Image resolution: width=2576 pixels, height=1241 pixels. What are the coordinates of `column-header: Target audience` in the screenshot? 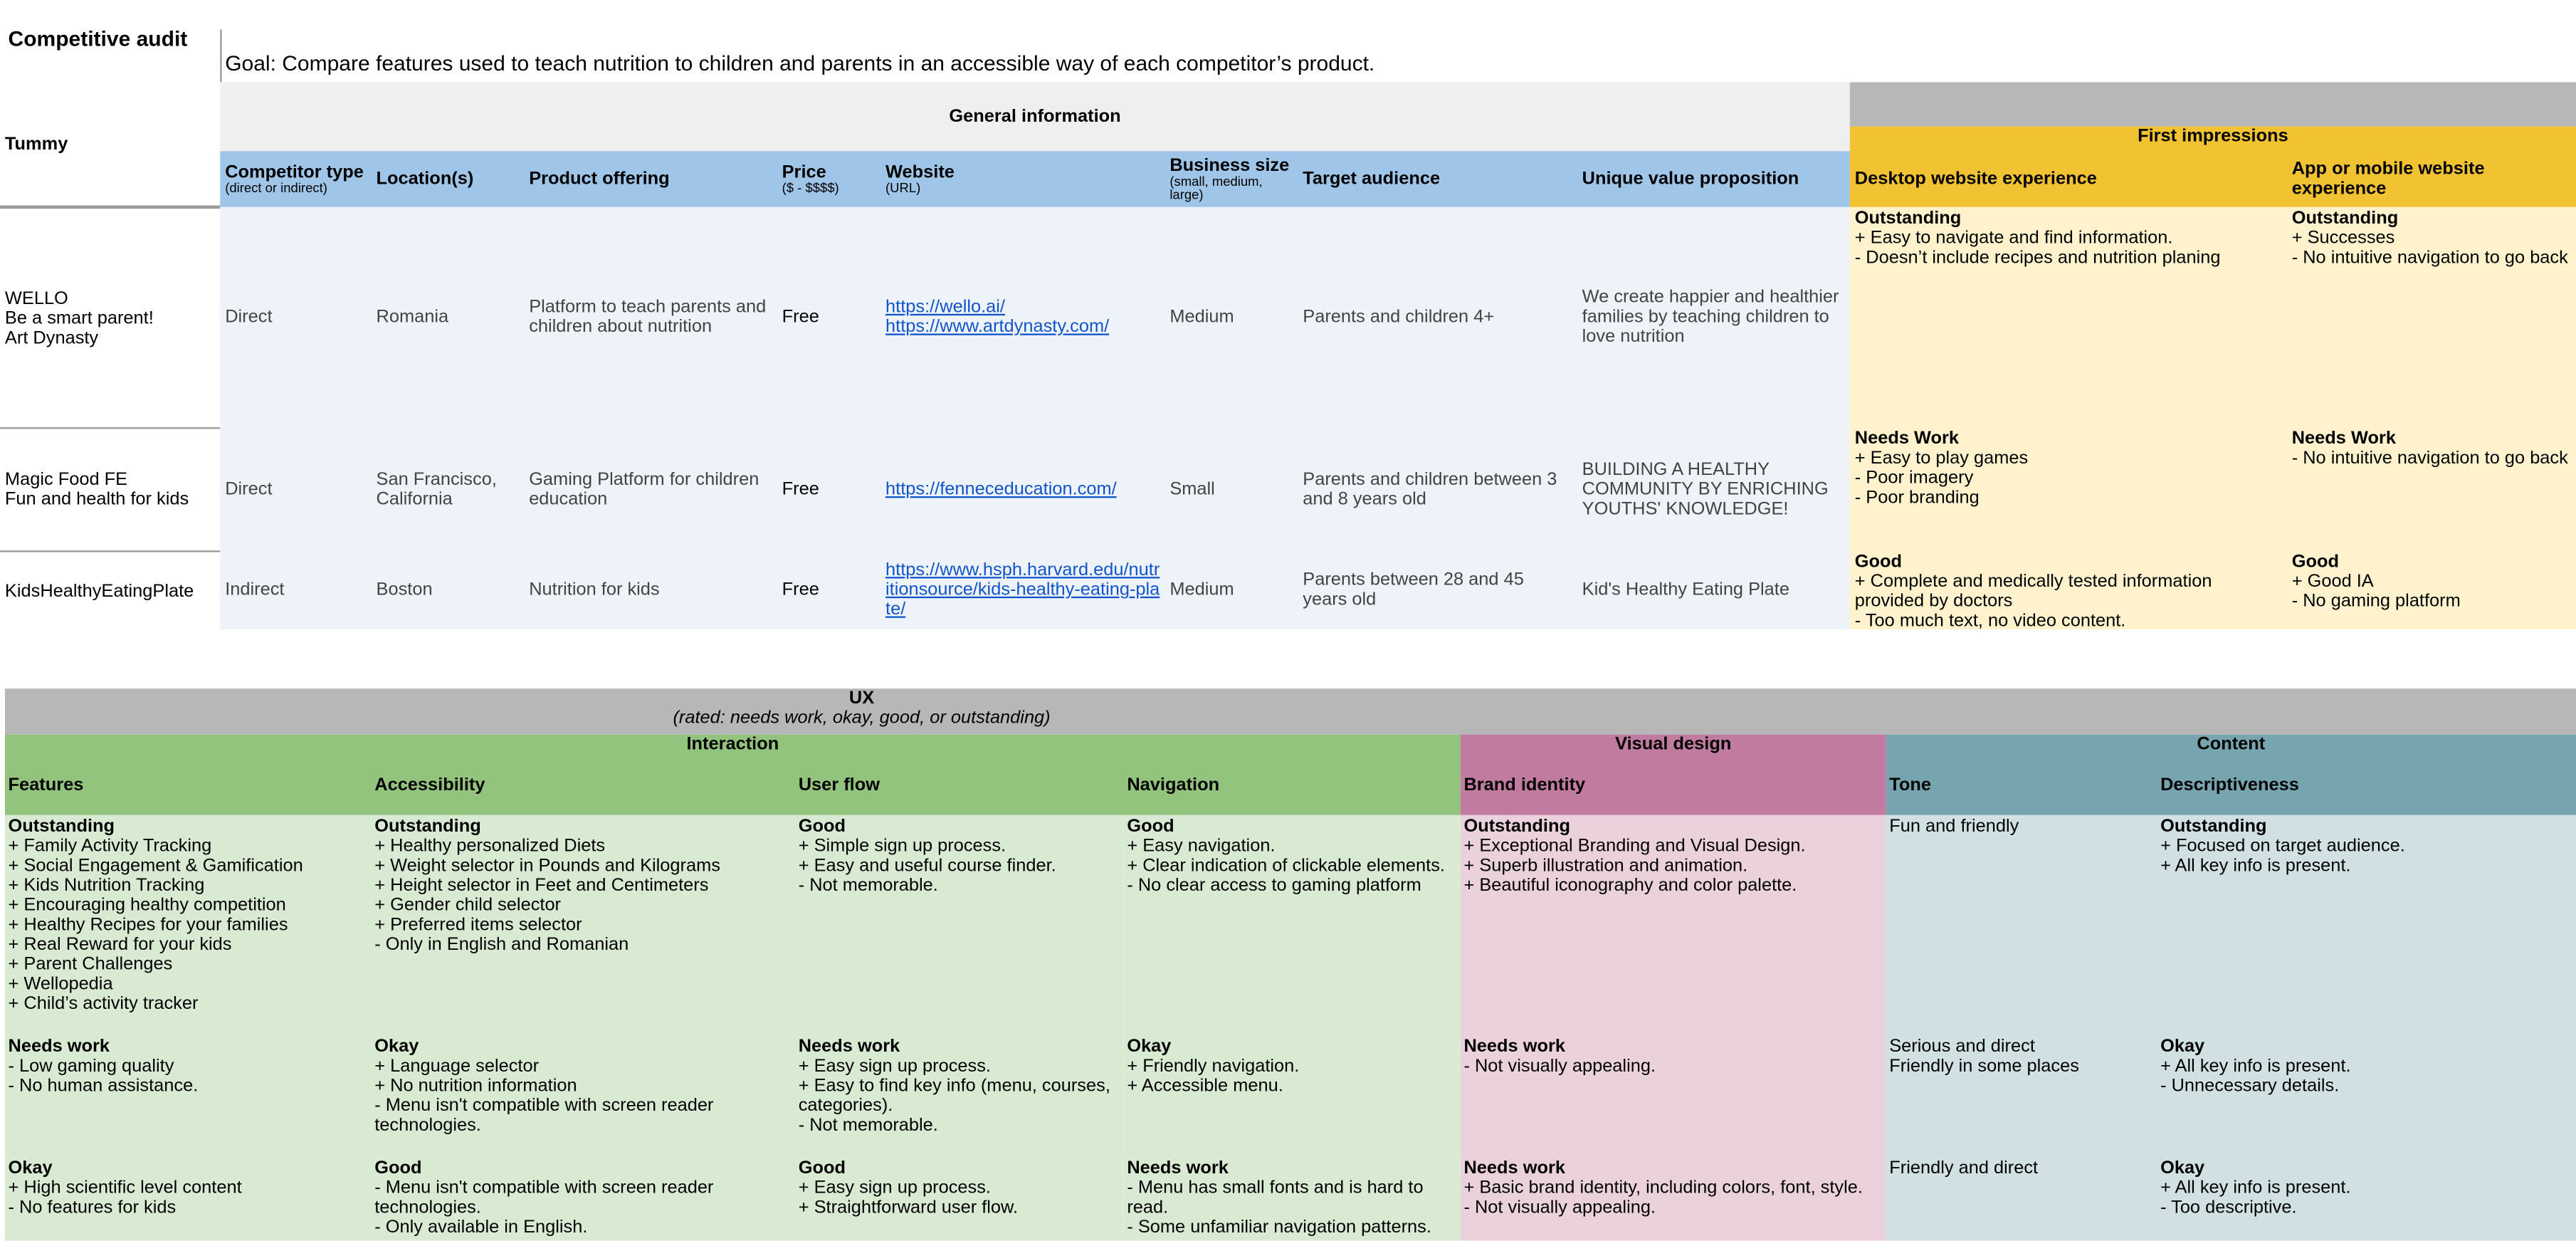 It's located at (1437, 179).